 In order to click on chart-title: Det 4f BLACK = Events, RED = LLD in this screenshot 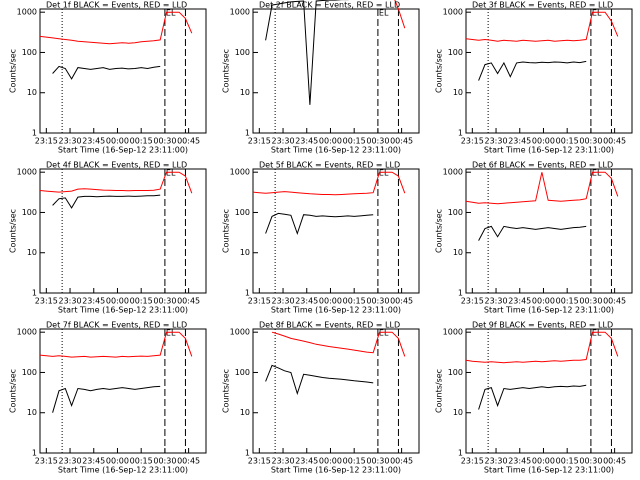, I will do `click(116, 165)`.